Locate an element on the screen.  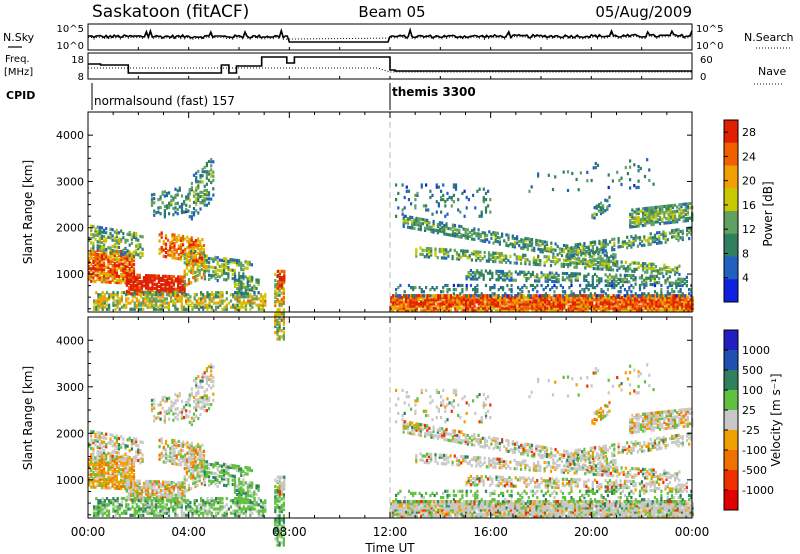
date-title: 05/Aug/2009 is located at coordinates (643, 12).